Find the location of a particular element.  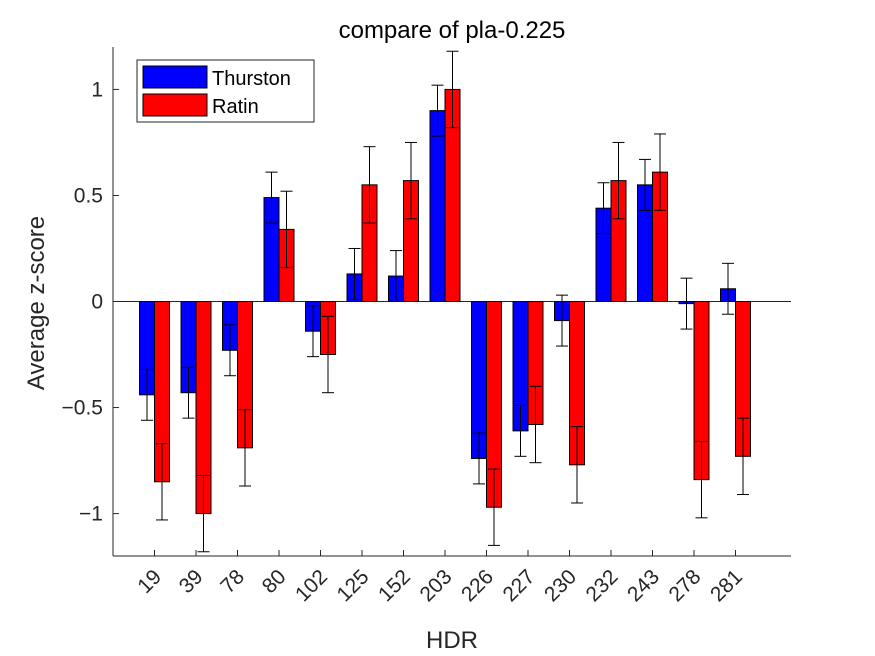

y-tick-label: −1 is located at coordinates (91, 514).